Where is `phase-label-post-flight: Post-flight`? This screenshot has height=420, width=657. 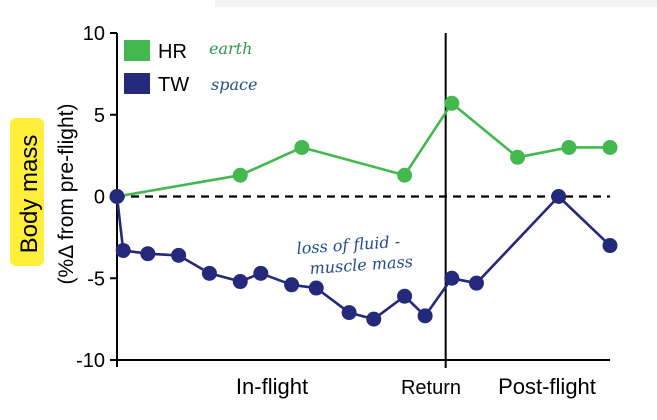 phase-label-post-flight: Post-flight is located at coordinates (547, 386).